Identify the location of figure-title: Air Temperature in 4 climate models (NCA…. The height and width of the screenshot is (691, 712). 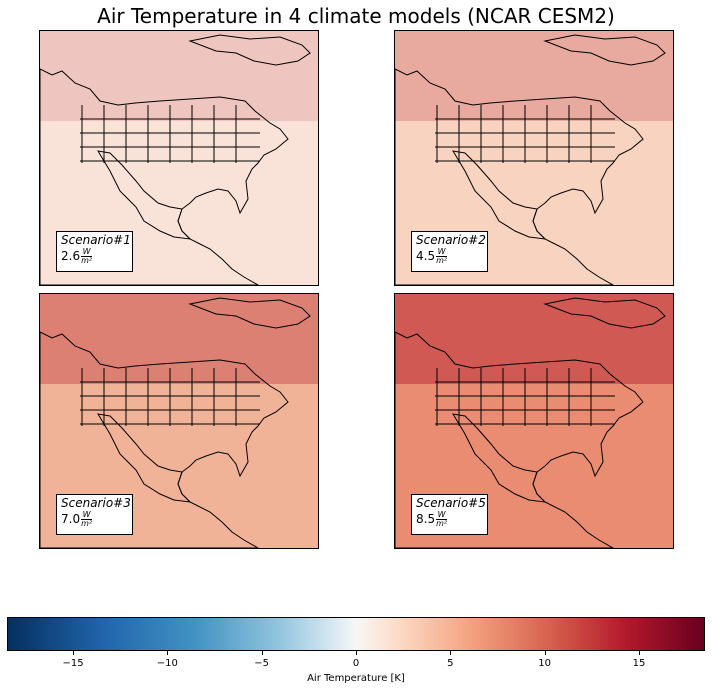
(356, 16).